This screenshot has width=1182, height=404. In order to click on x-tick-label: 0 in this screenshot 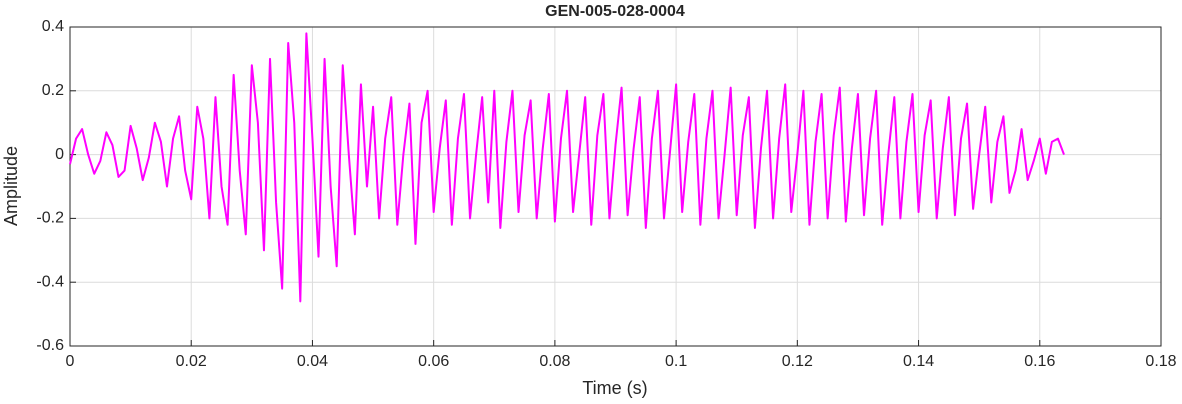, I will do `click(70, 361)`.